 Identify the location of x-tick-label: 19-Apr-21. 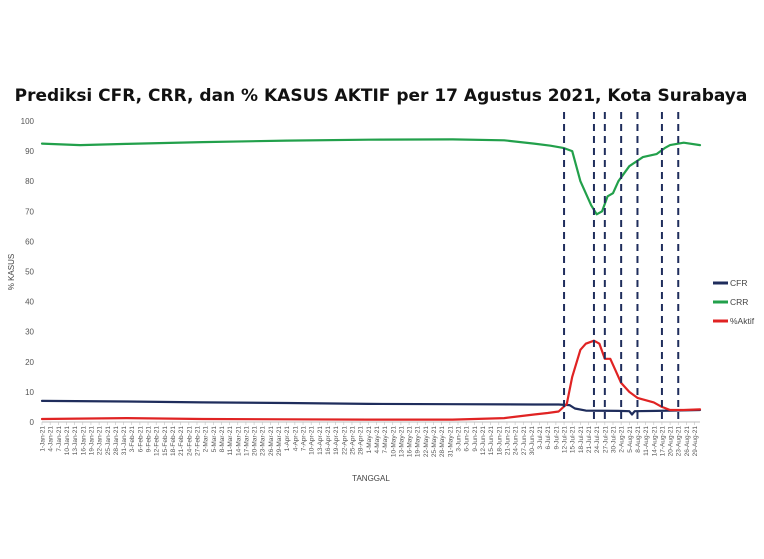
(336, 440).